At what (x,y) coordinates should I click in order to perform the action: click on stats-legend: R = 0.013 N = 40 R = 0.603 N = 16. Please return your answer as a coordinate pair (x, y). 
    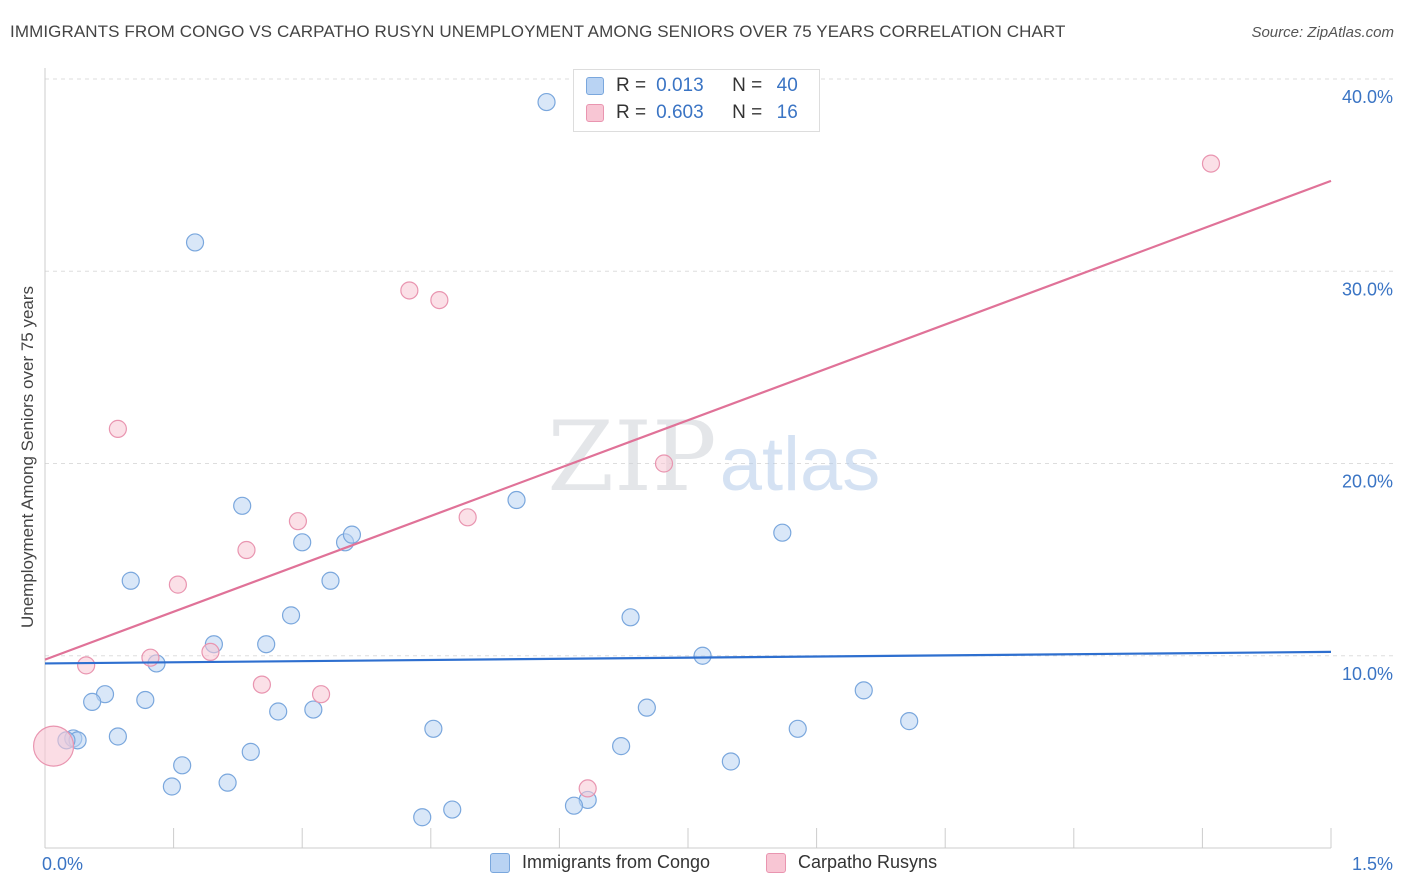
    Looking at the image, I should click on (696, 100).